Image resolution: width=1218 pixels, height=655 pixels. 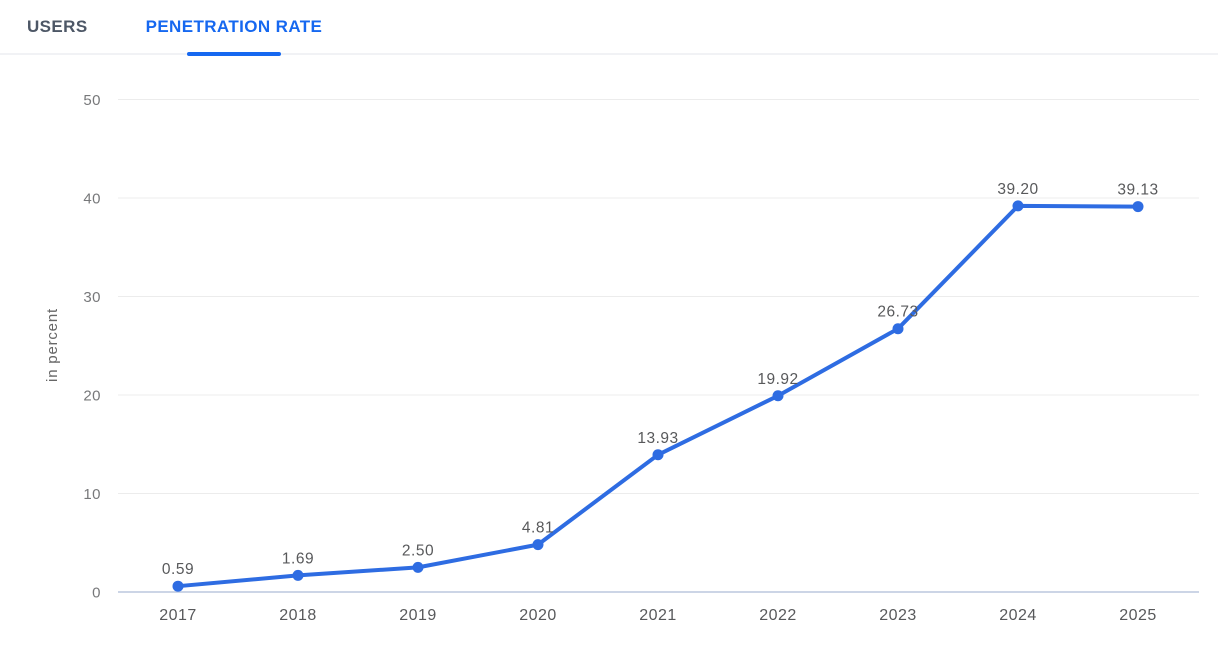 What do you see at coordinates (418, 550) in the screenshot?
I see `point-value-label: 2.50` at bounding box center [418, 550].